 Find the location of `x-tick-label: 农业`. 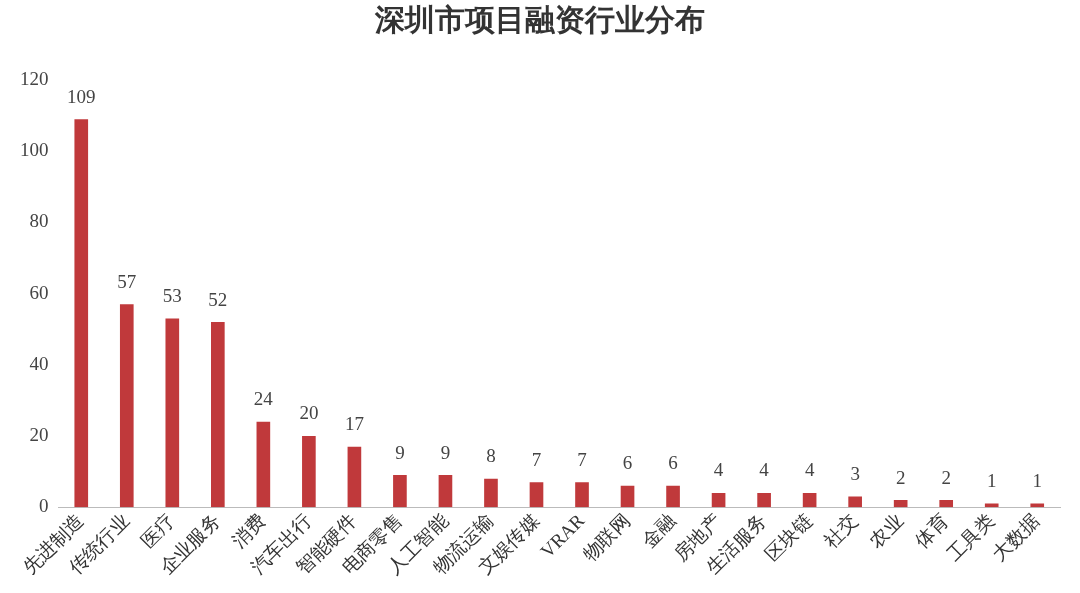

x-tick-label: 农业 is located at coordinates (886, 530).